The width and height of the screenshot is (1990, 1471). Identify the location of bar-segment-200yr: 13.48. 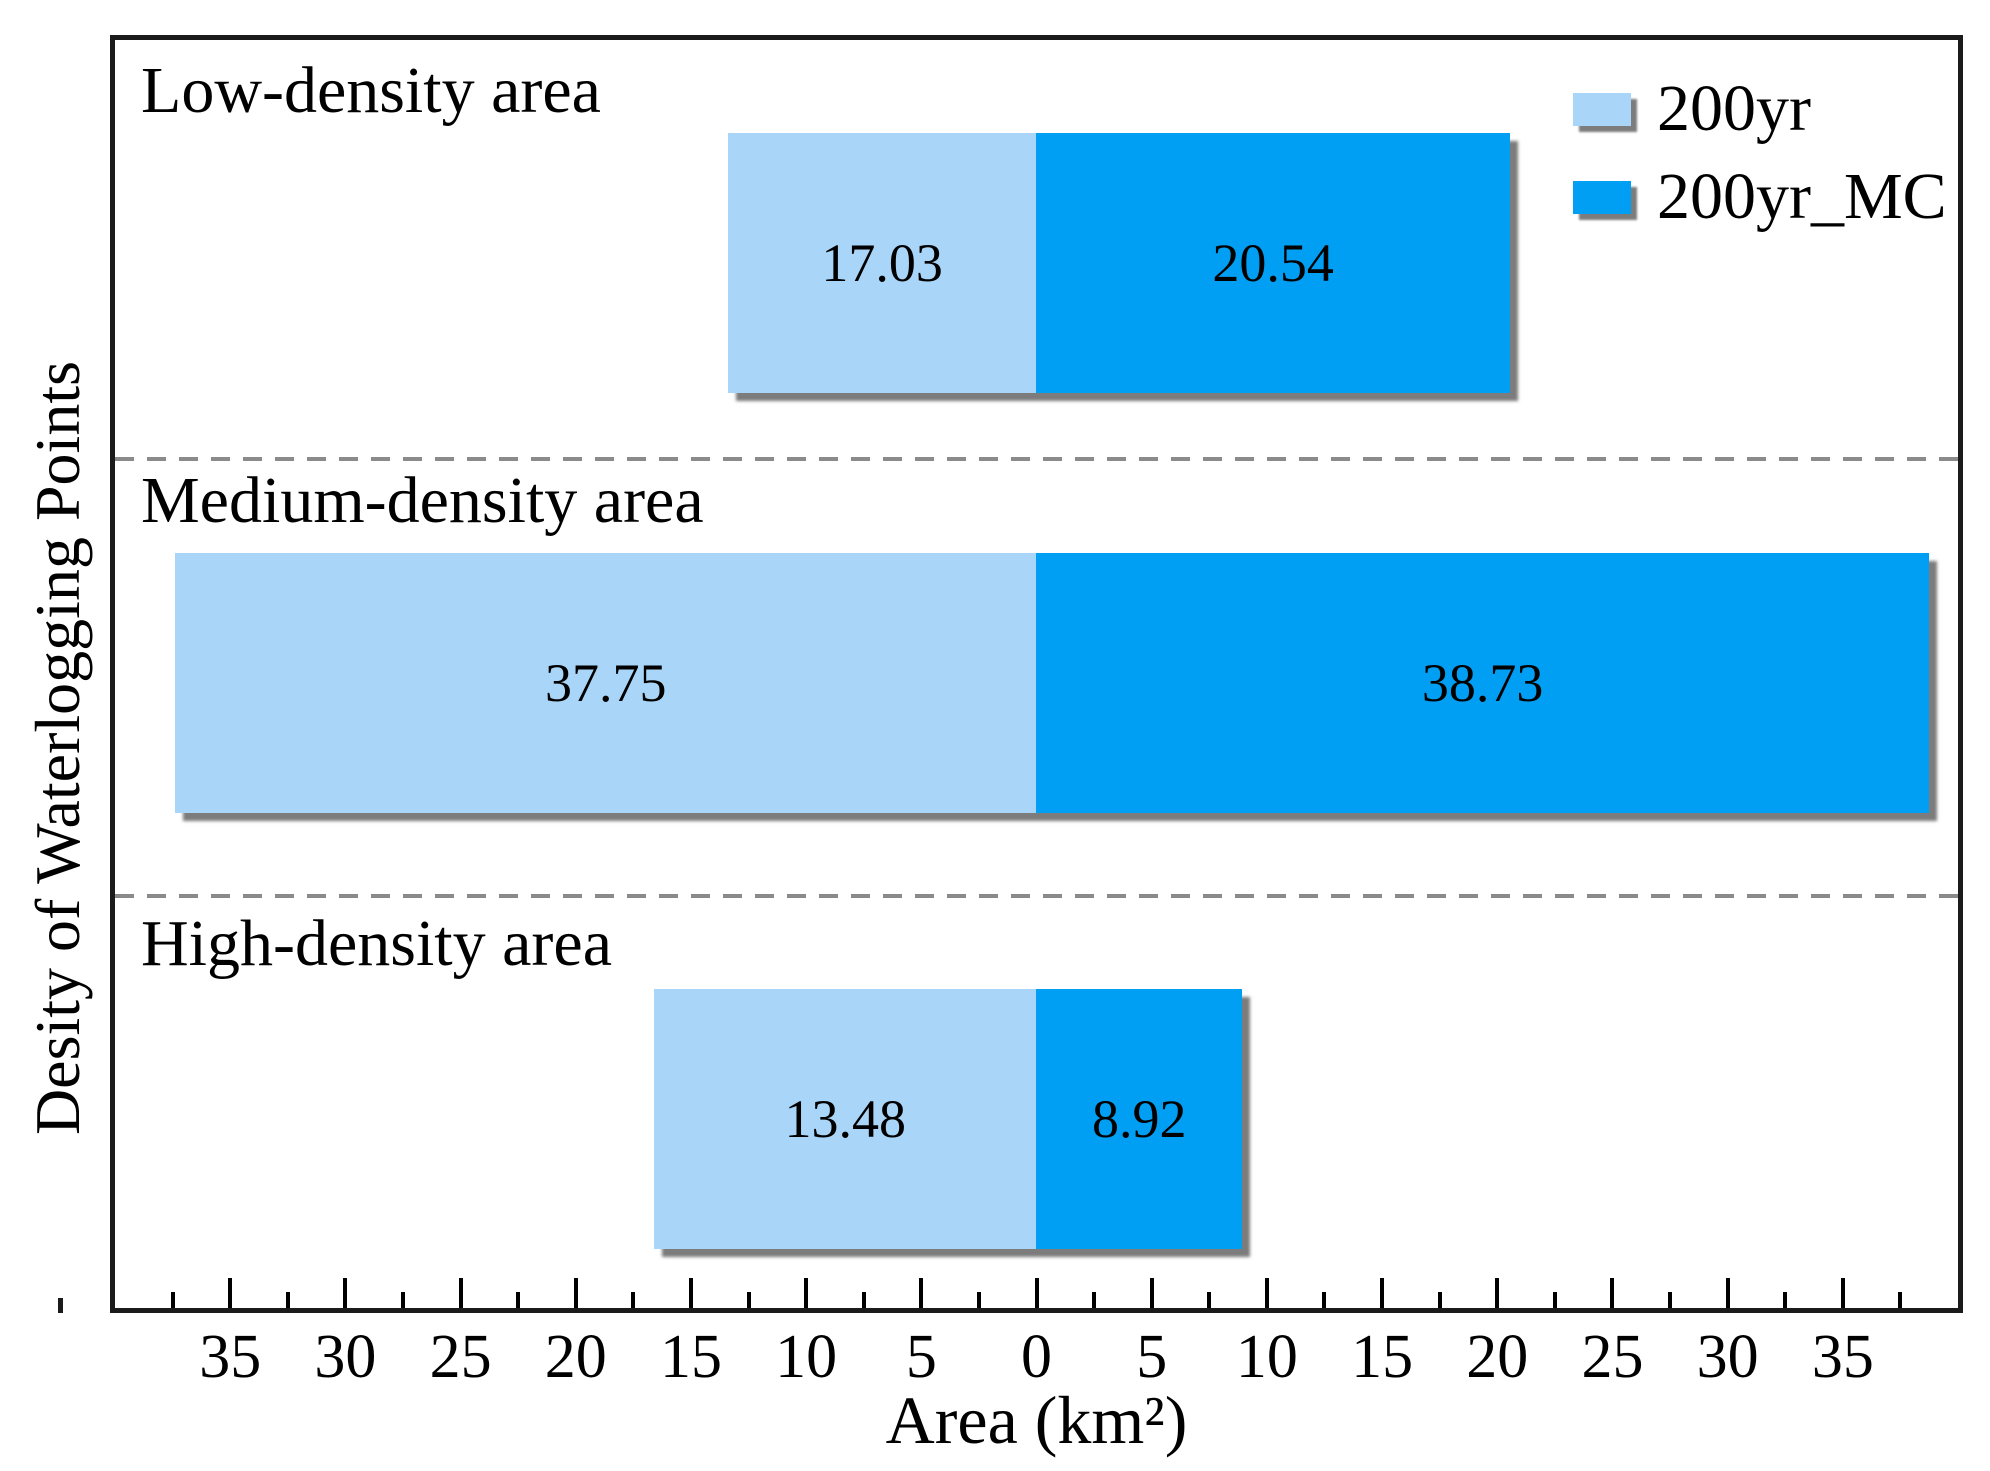
(845, 1119).